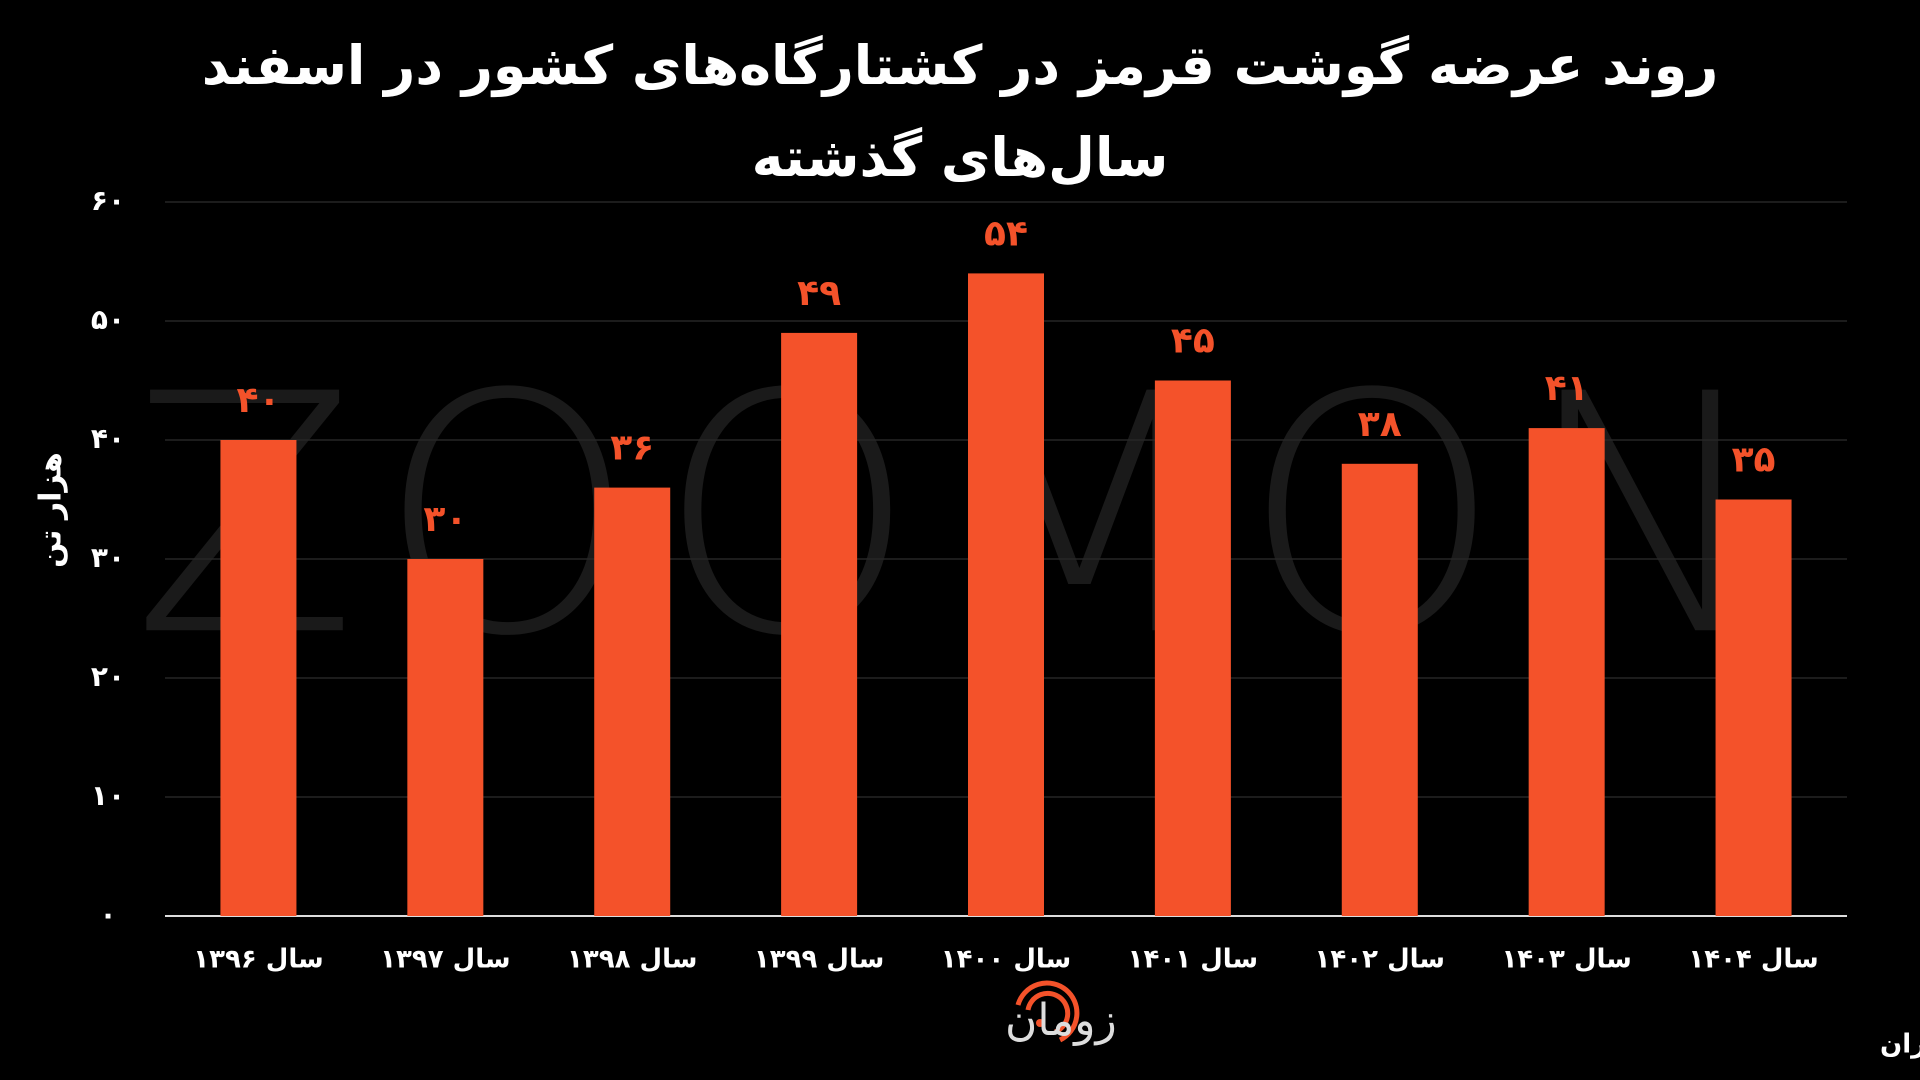 The height and width of the screenshot is (1080, 1920). Describe the element at coordinates (1193, 341) in the screenshot. I see `data-label: ۴۵` at that location.